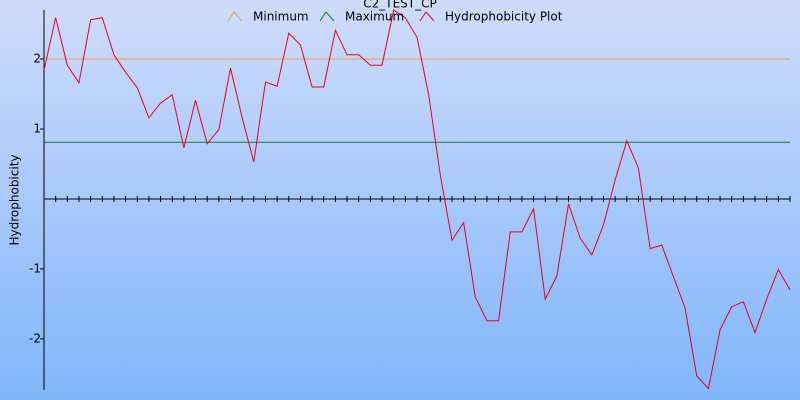 This screenshot has height=400, width=800. What do you see at coordinates (281, 17) in the screenshot?
I see `legend-label: Minimum` at bounding box center [281, 17].